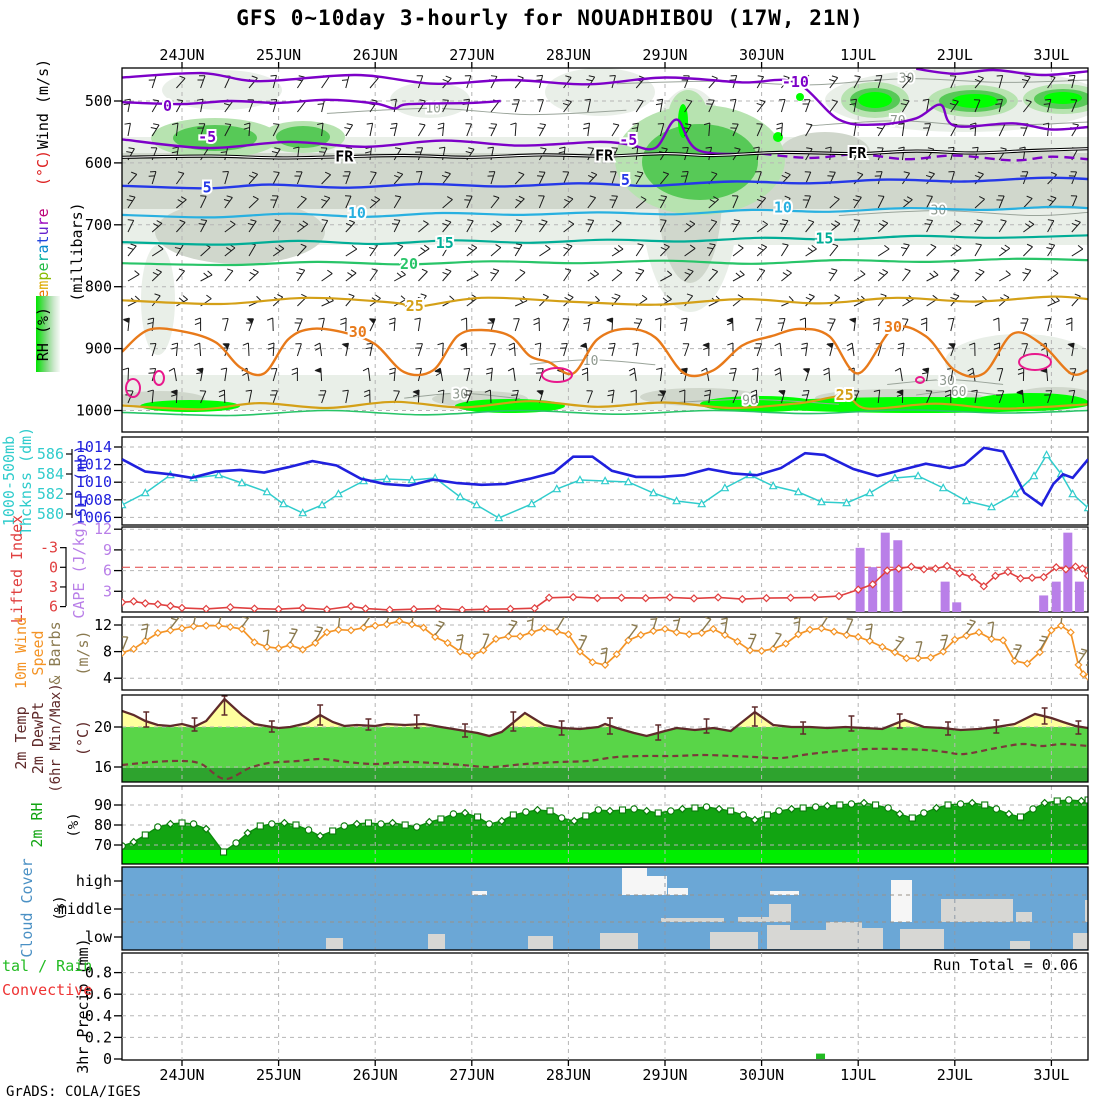 The image size is (1100, 1100). I want to click on cloud-axis: high middle low Cloud Cover (%), so click(70, 908).